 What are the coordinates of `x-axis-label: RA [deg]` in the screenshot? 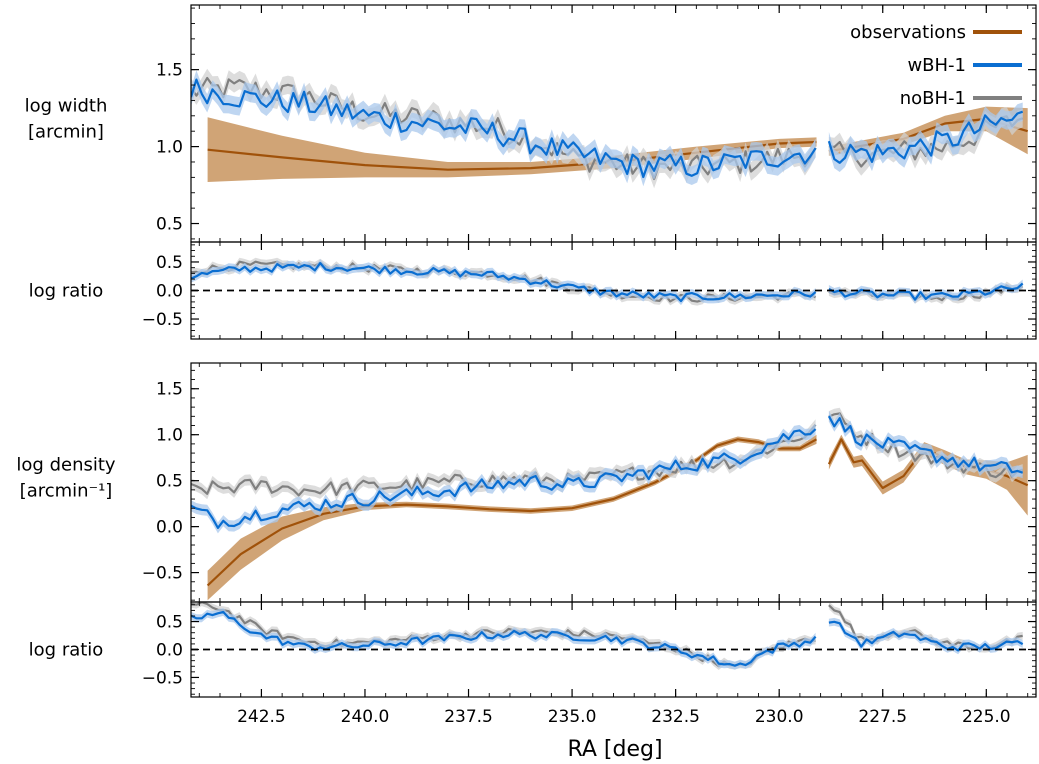 It's located at (614, 749).